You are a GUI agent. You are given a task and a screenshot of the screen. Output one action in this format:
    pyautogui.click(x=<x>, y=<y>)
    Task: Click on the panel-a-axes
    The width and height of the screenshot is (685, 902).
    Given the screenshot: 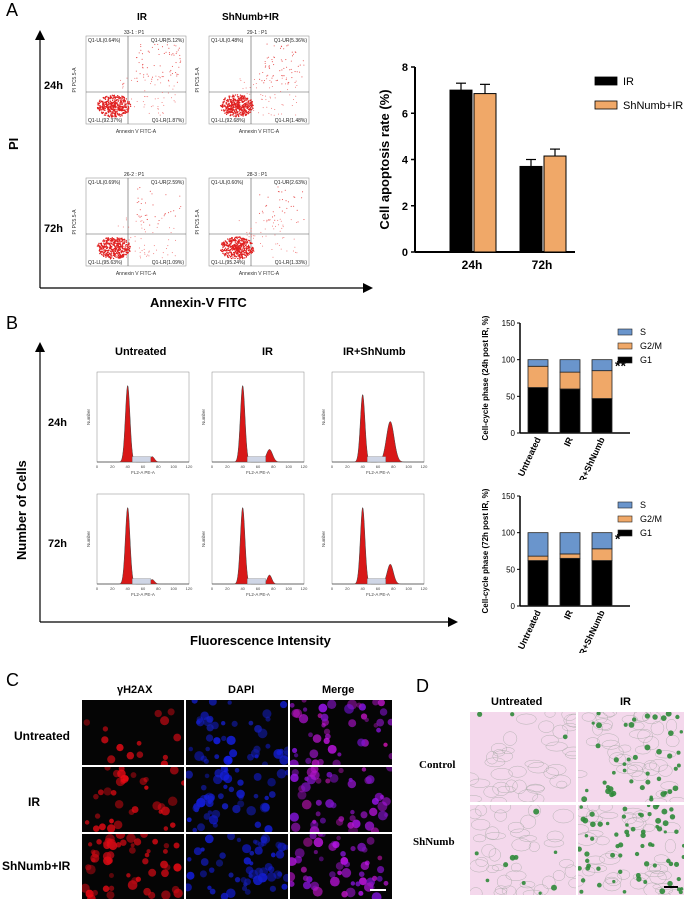 What is the action you would take?
    pyautogui.click(x=204, y=161)
    